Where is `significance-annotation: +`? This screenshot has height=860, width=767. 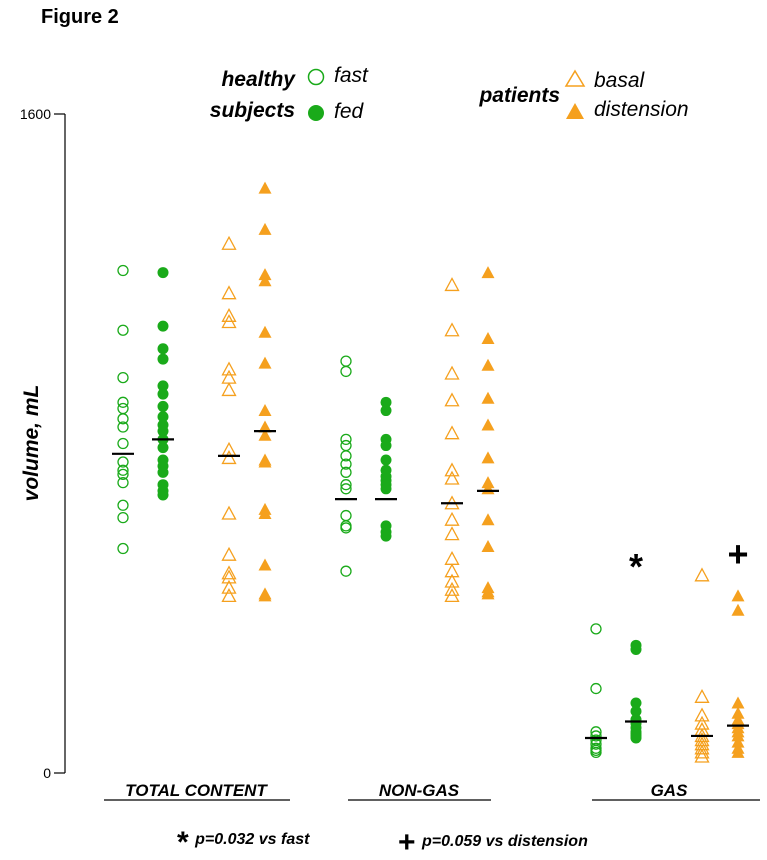 significance-annotation: + is located at coordinates (737, 554).